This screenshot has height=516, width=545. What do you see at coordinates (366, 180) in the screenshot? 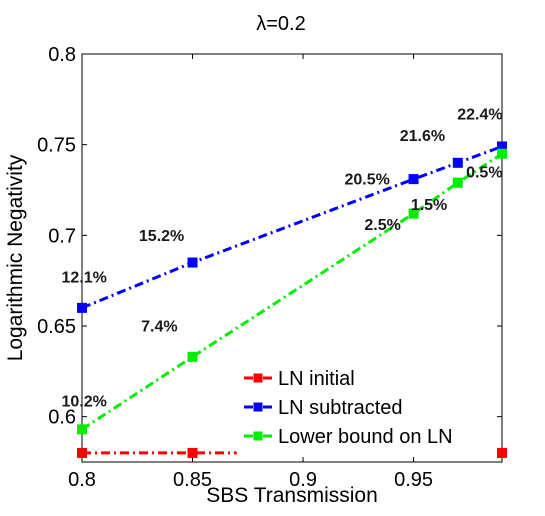
I see `data-label: 20.5%` at bounding box center [366, 180].